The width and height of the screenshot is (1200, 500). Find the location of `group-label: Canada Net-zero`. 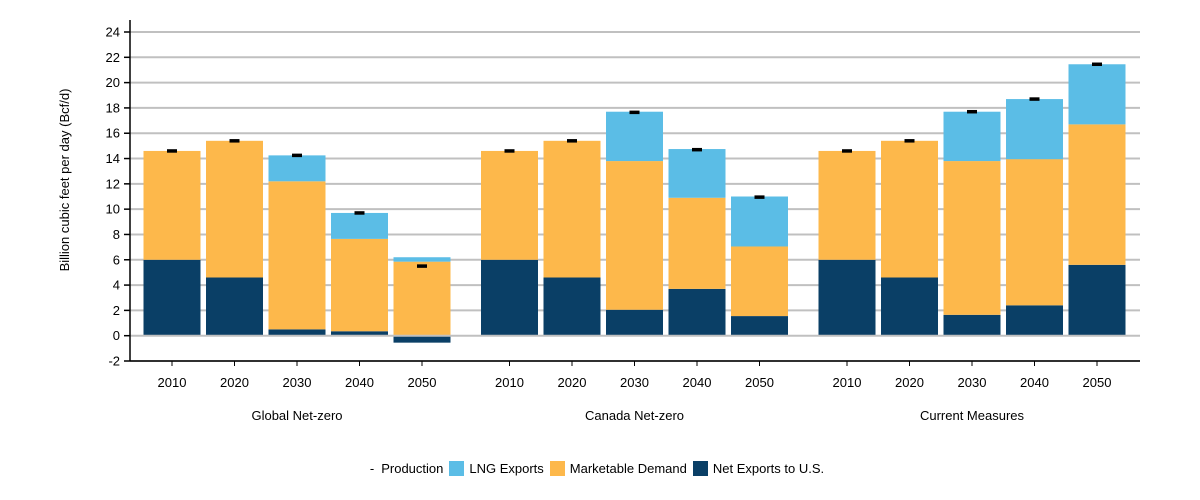

group-label: Canada Net-zero is located at coordinates (634, 415).